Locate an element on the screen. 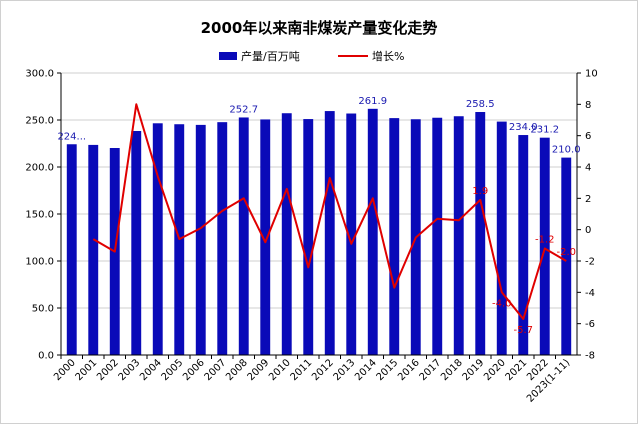  bar-2014 is located at coordinates (372, 232).